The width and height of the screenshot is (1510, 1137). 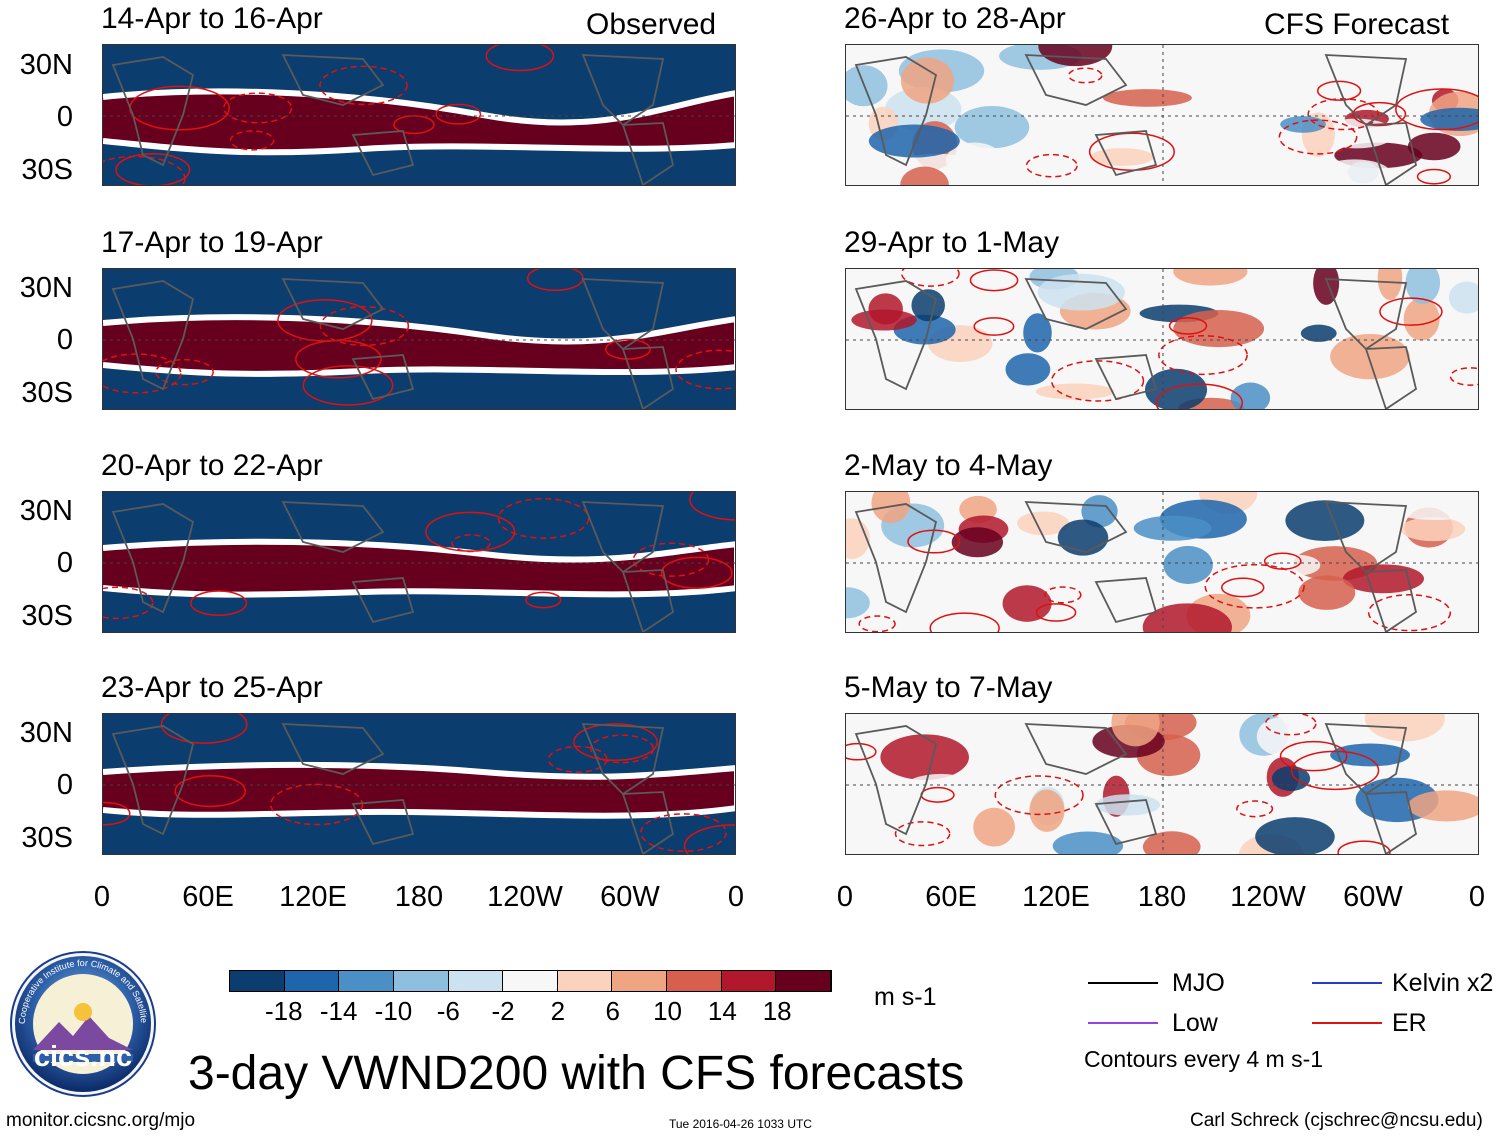 What do you see at coordinates (1123, 983) in the screenshot?
I see `legend-line-mjo` at bounding box center [1123, 983].